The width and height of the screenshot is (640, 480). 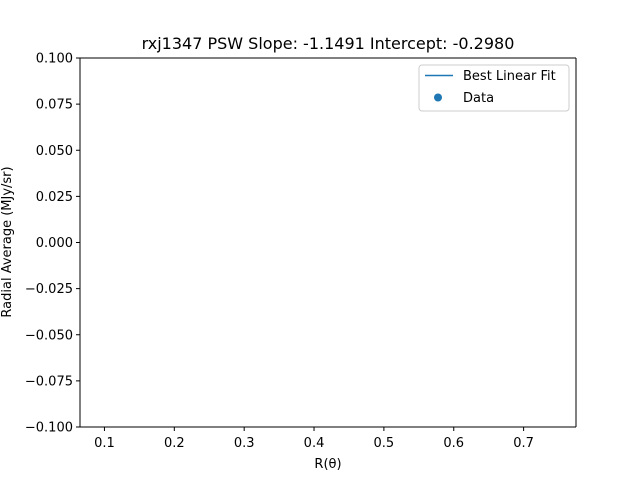 I want to click on y-tick-label: 0.000, so click(x=54, y=243).